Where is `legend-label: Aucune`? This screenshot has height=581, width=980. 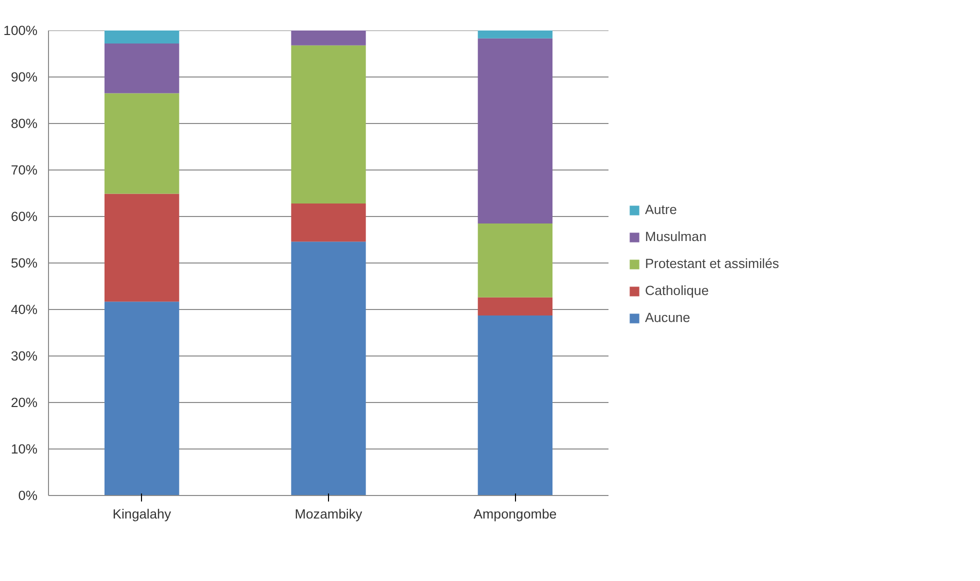
legend-label: Aucune is located at coordinates (667, 317).